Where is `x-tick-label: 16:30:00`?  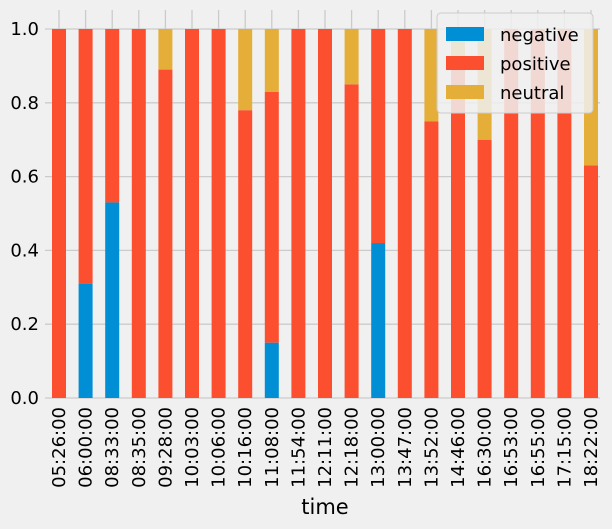
x-tick-label: 16:30:00 is located at coordinates (485, 447).